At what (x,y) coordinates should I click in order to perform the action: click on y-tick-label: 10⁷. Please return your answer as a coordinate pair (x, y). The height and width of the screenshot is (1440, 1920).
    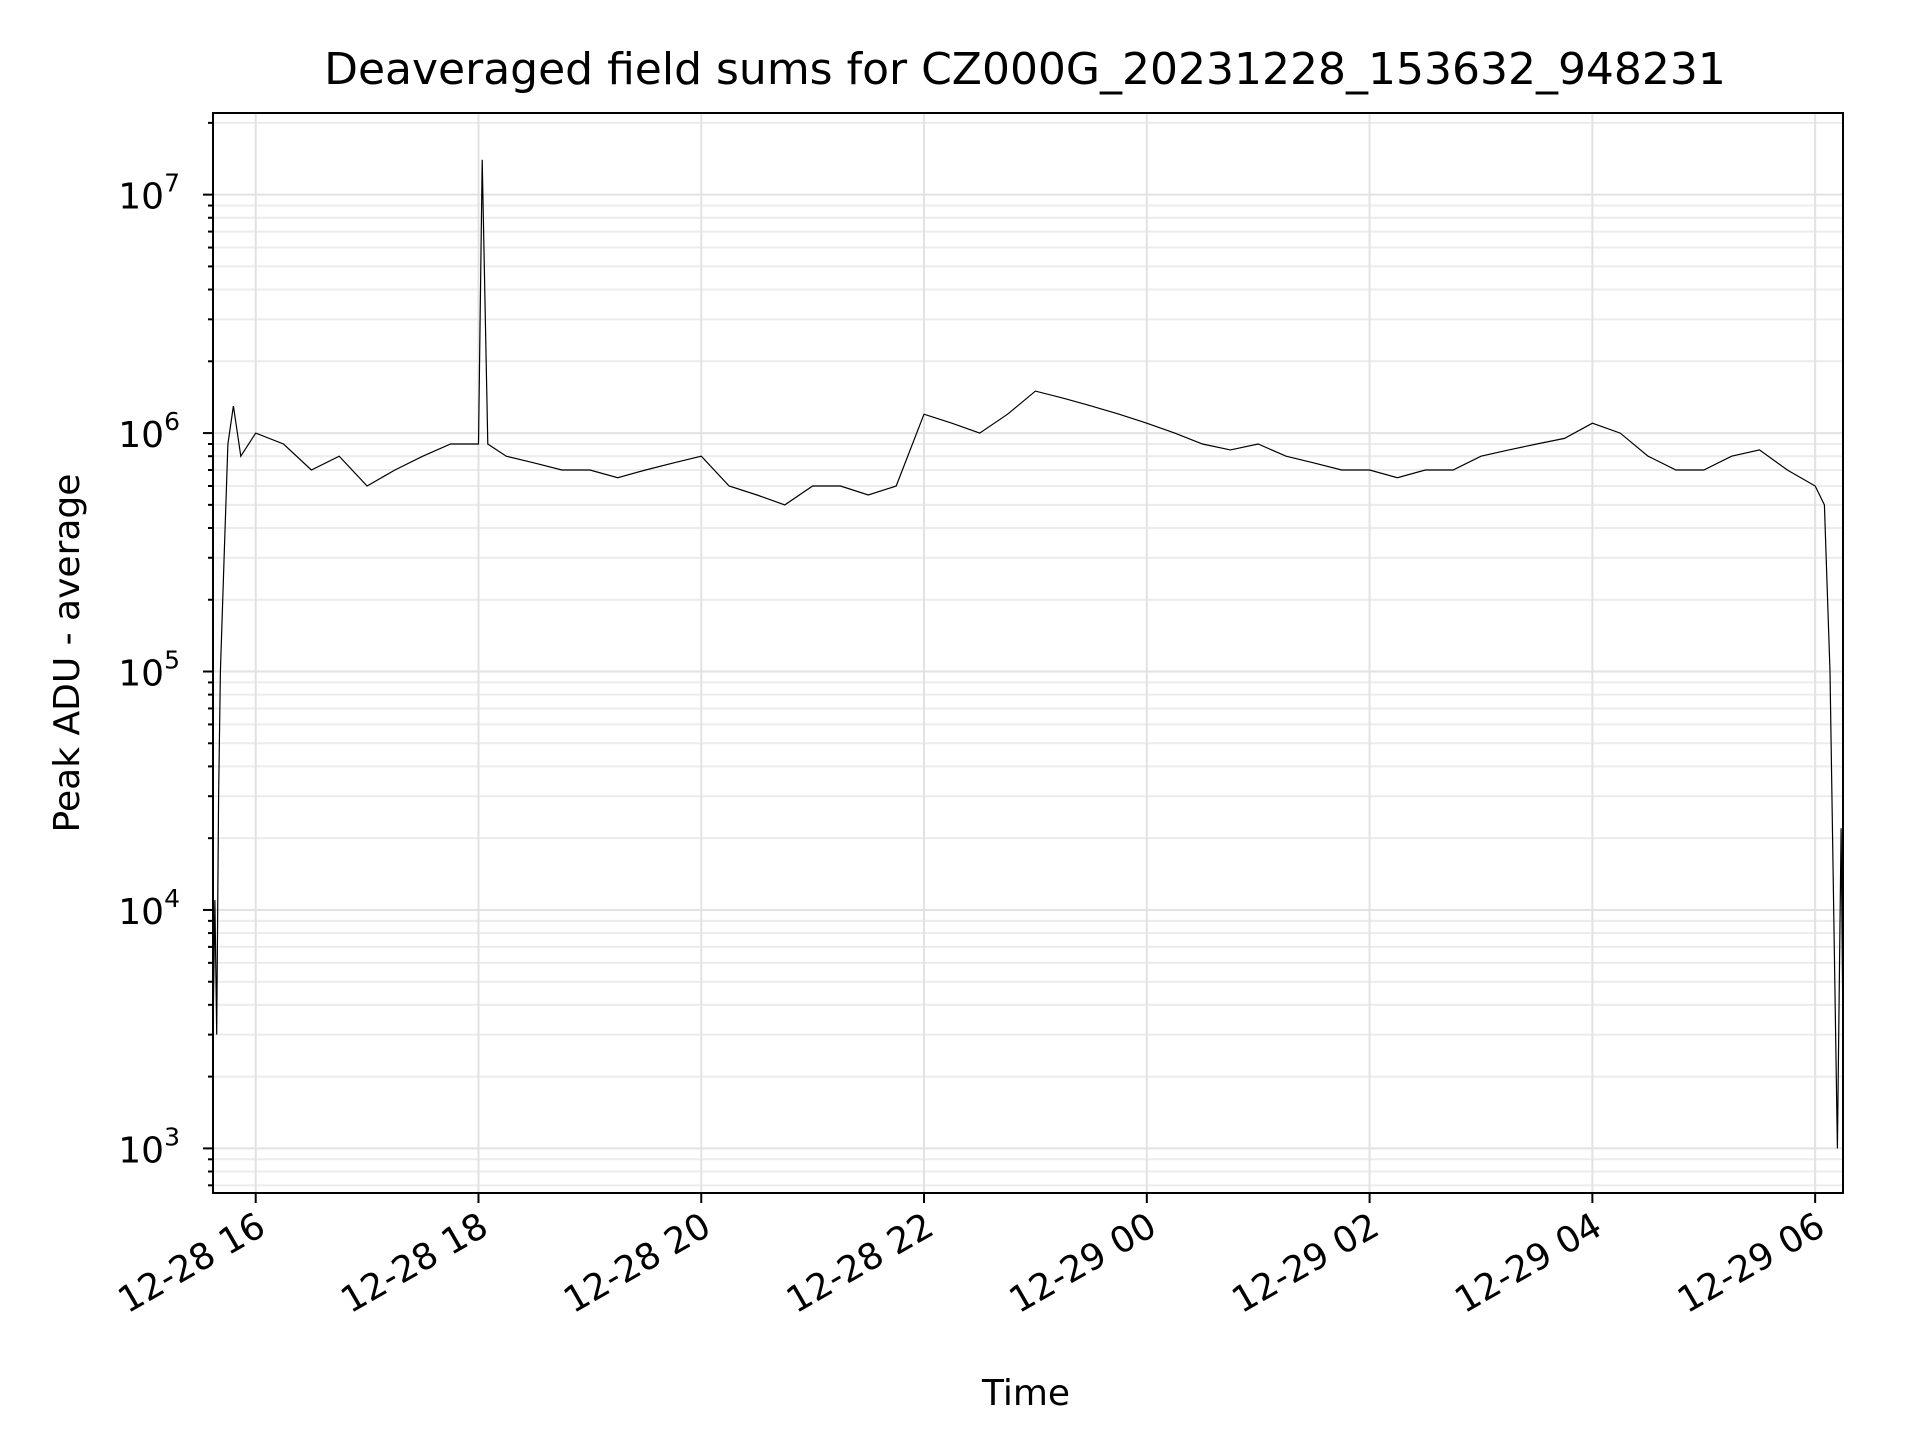
    Looking at the image, I should click on (149, 193).